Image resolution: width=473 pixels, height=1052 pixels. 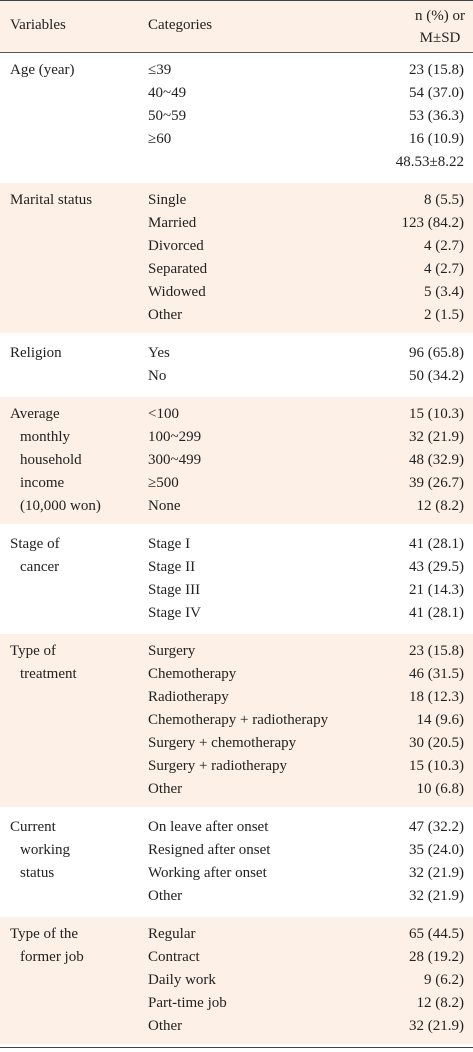 I want to click on table-row: Radiotherapy 18 (12.3), so click(x=236, y=697).